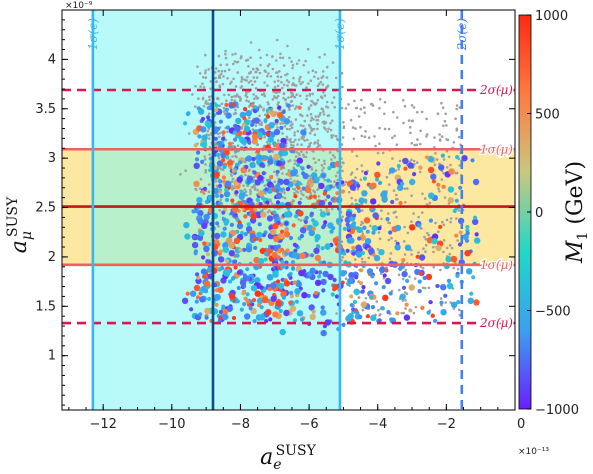  Describe the element at coordinates (52, 158) in the screenshot. I see `y-tick-label: 3` at that location.